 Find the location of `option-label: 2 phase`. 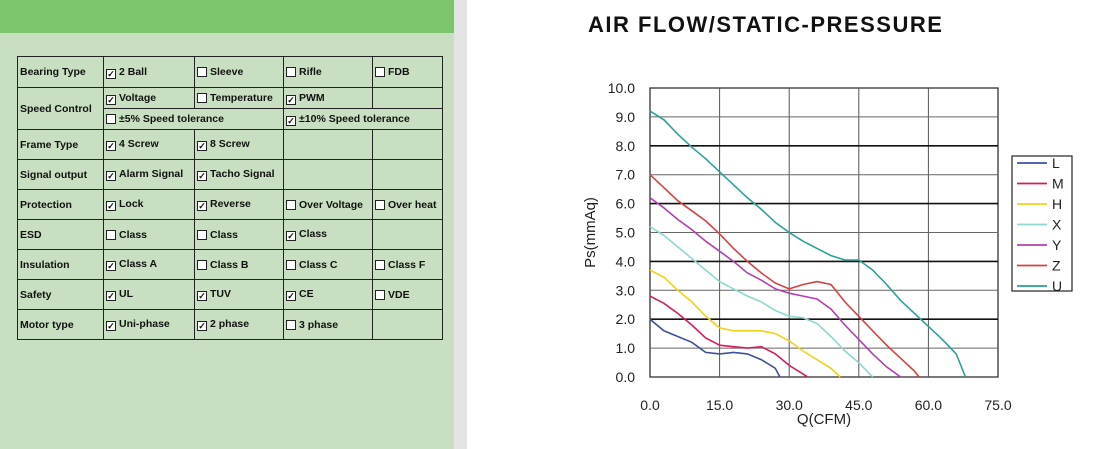

option-label: 2 phase is located at coordinates (230, 324).